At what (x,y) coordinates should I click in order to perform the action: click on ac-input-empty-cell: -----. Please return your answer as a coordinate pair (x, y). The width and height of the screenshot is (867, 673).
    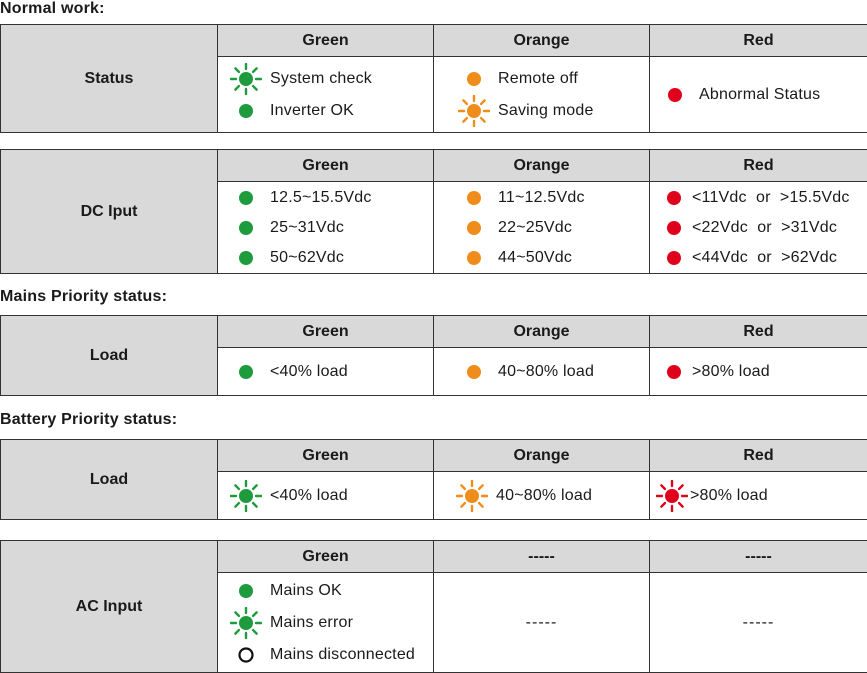
    Looking at the image, I should click on (542, 623).